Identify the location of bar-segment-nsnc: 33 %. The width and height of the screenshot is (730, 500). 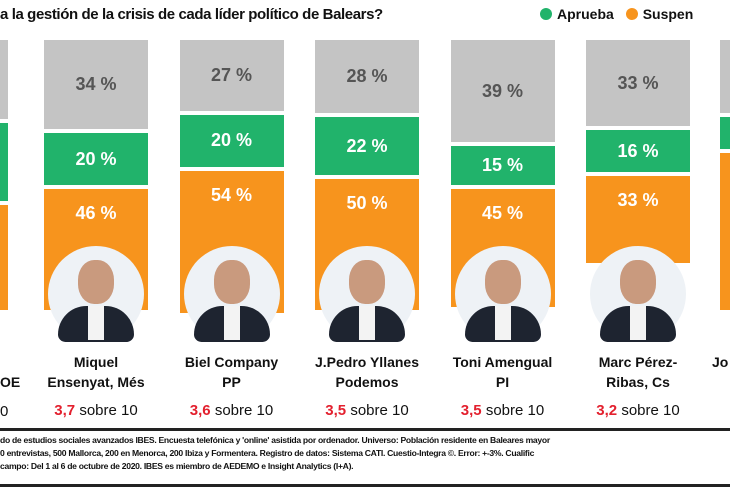
(638, 83).